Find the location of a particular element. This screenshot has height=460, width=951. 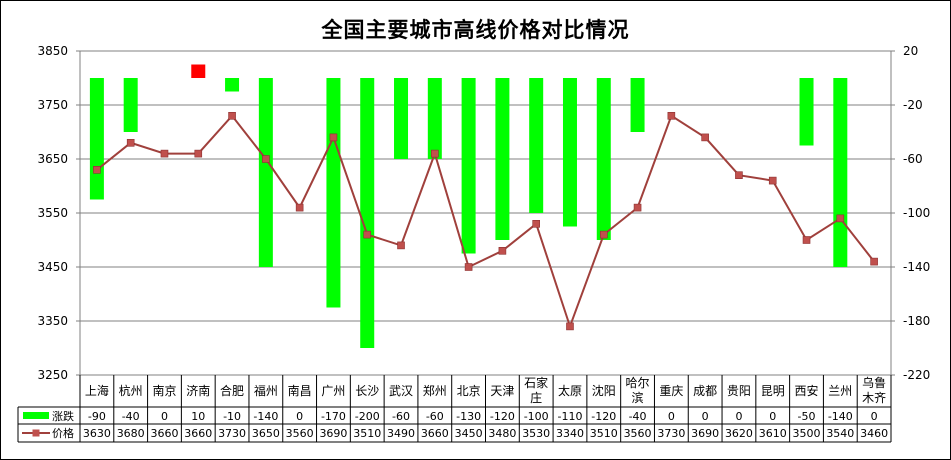

category-label: 福州 is located at coordinates (266, 390).